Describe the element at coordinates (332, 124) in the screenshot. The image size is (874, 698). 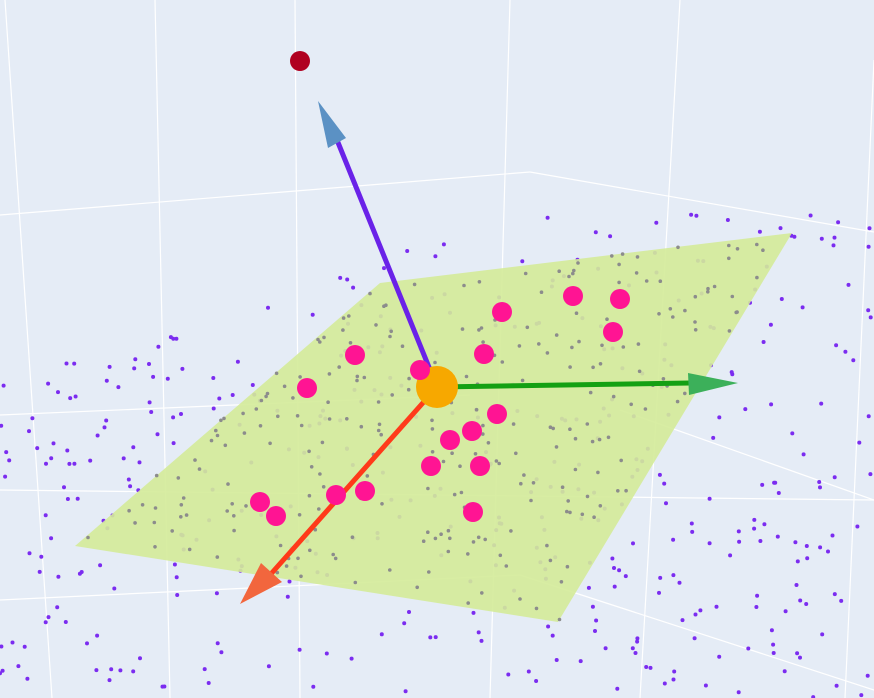
I see `z-arrow-head` at that location.